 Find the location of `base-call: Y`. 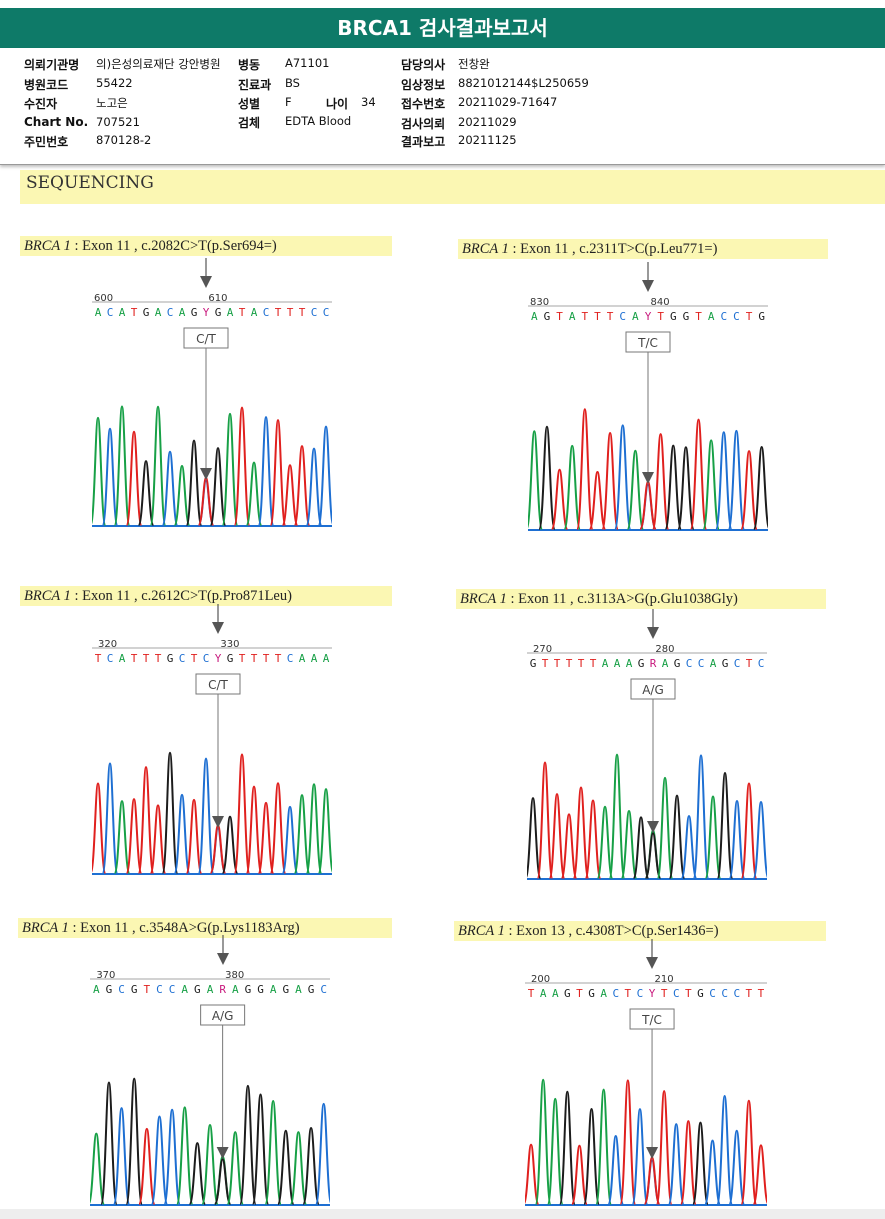

base-call: Y is located at coordinates (652, 993).